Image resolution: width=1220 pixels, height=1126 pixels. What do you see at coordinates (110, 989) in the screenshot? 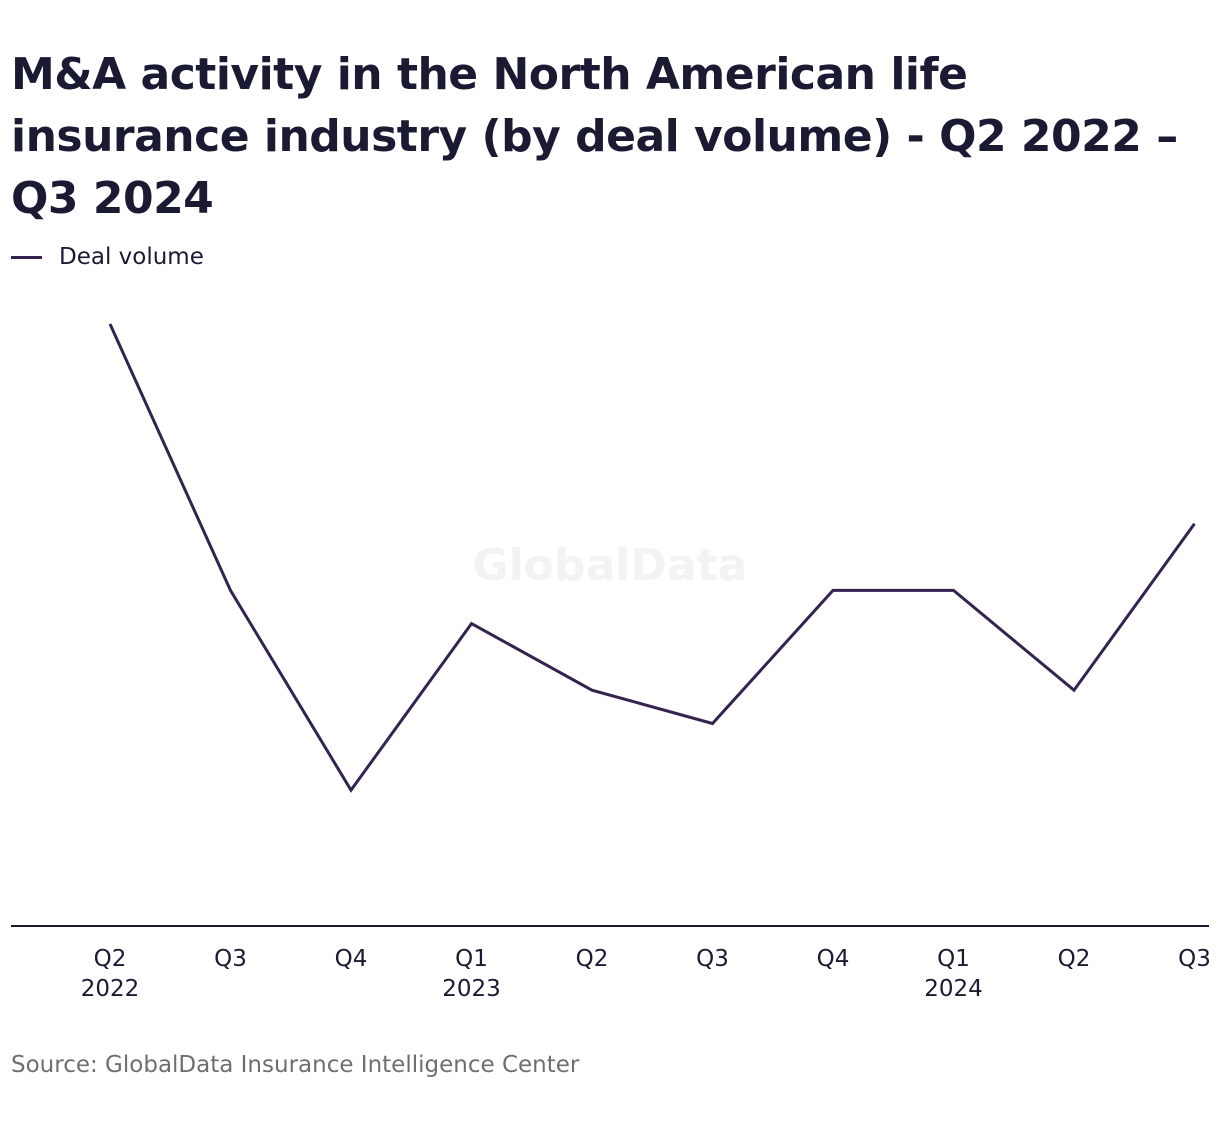
I see `x-tick-year-label: 2022` at bounding box center [110, 989].